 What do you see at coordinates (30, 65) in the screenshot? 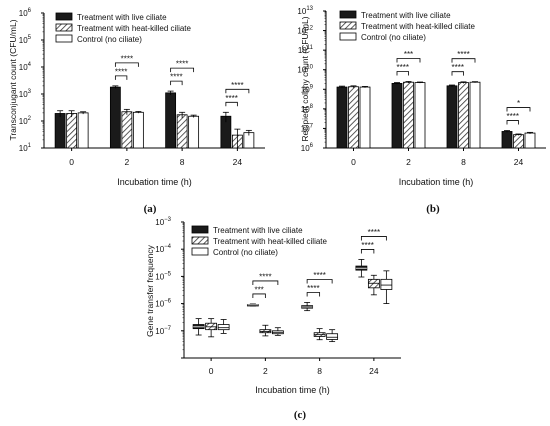
I see `y-tick-exponent: 4` at bounding box center [30, 65].